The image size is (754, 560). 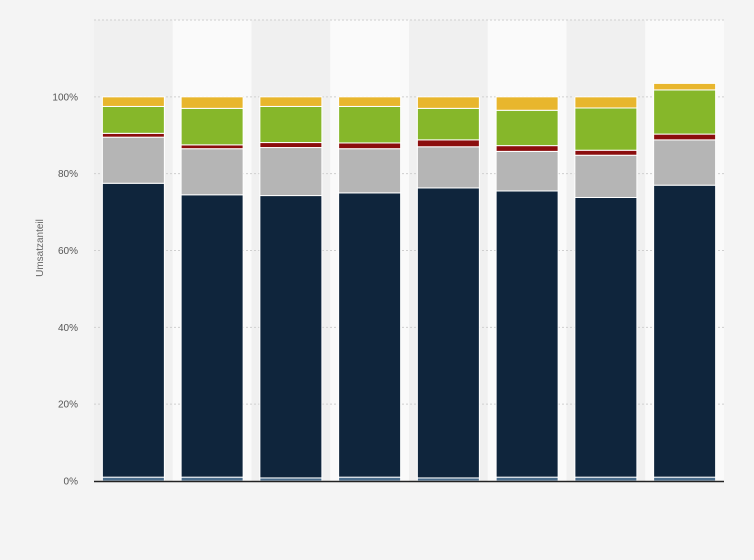 What do you see at coordinates (68, 405) in the screenshot?
I see `y-tick-label: 20%` at bounding box center [68, 405].